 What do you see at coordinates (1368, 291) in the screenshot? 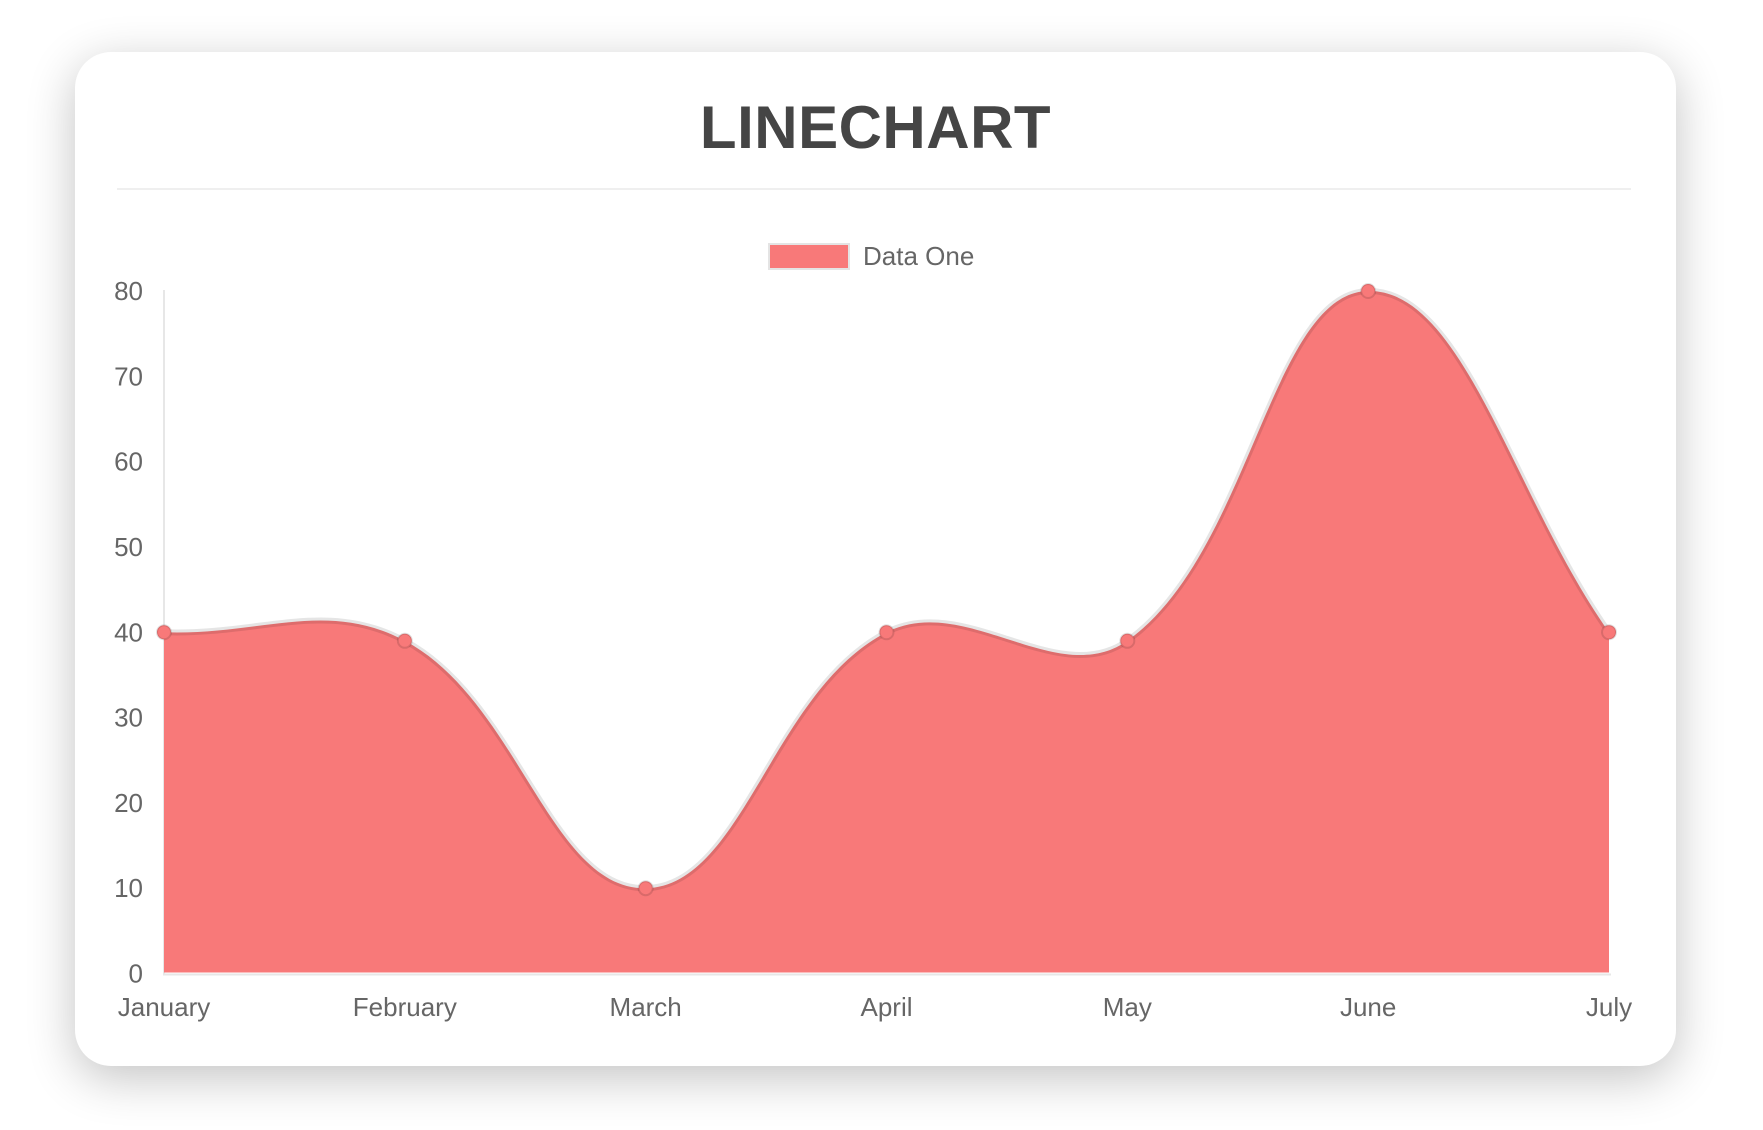
I see `data-point-june` at bounding box center [1368, 291].